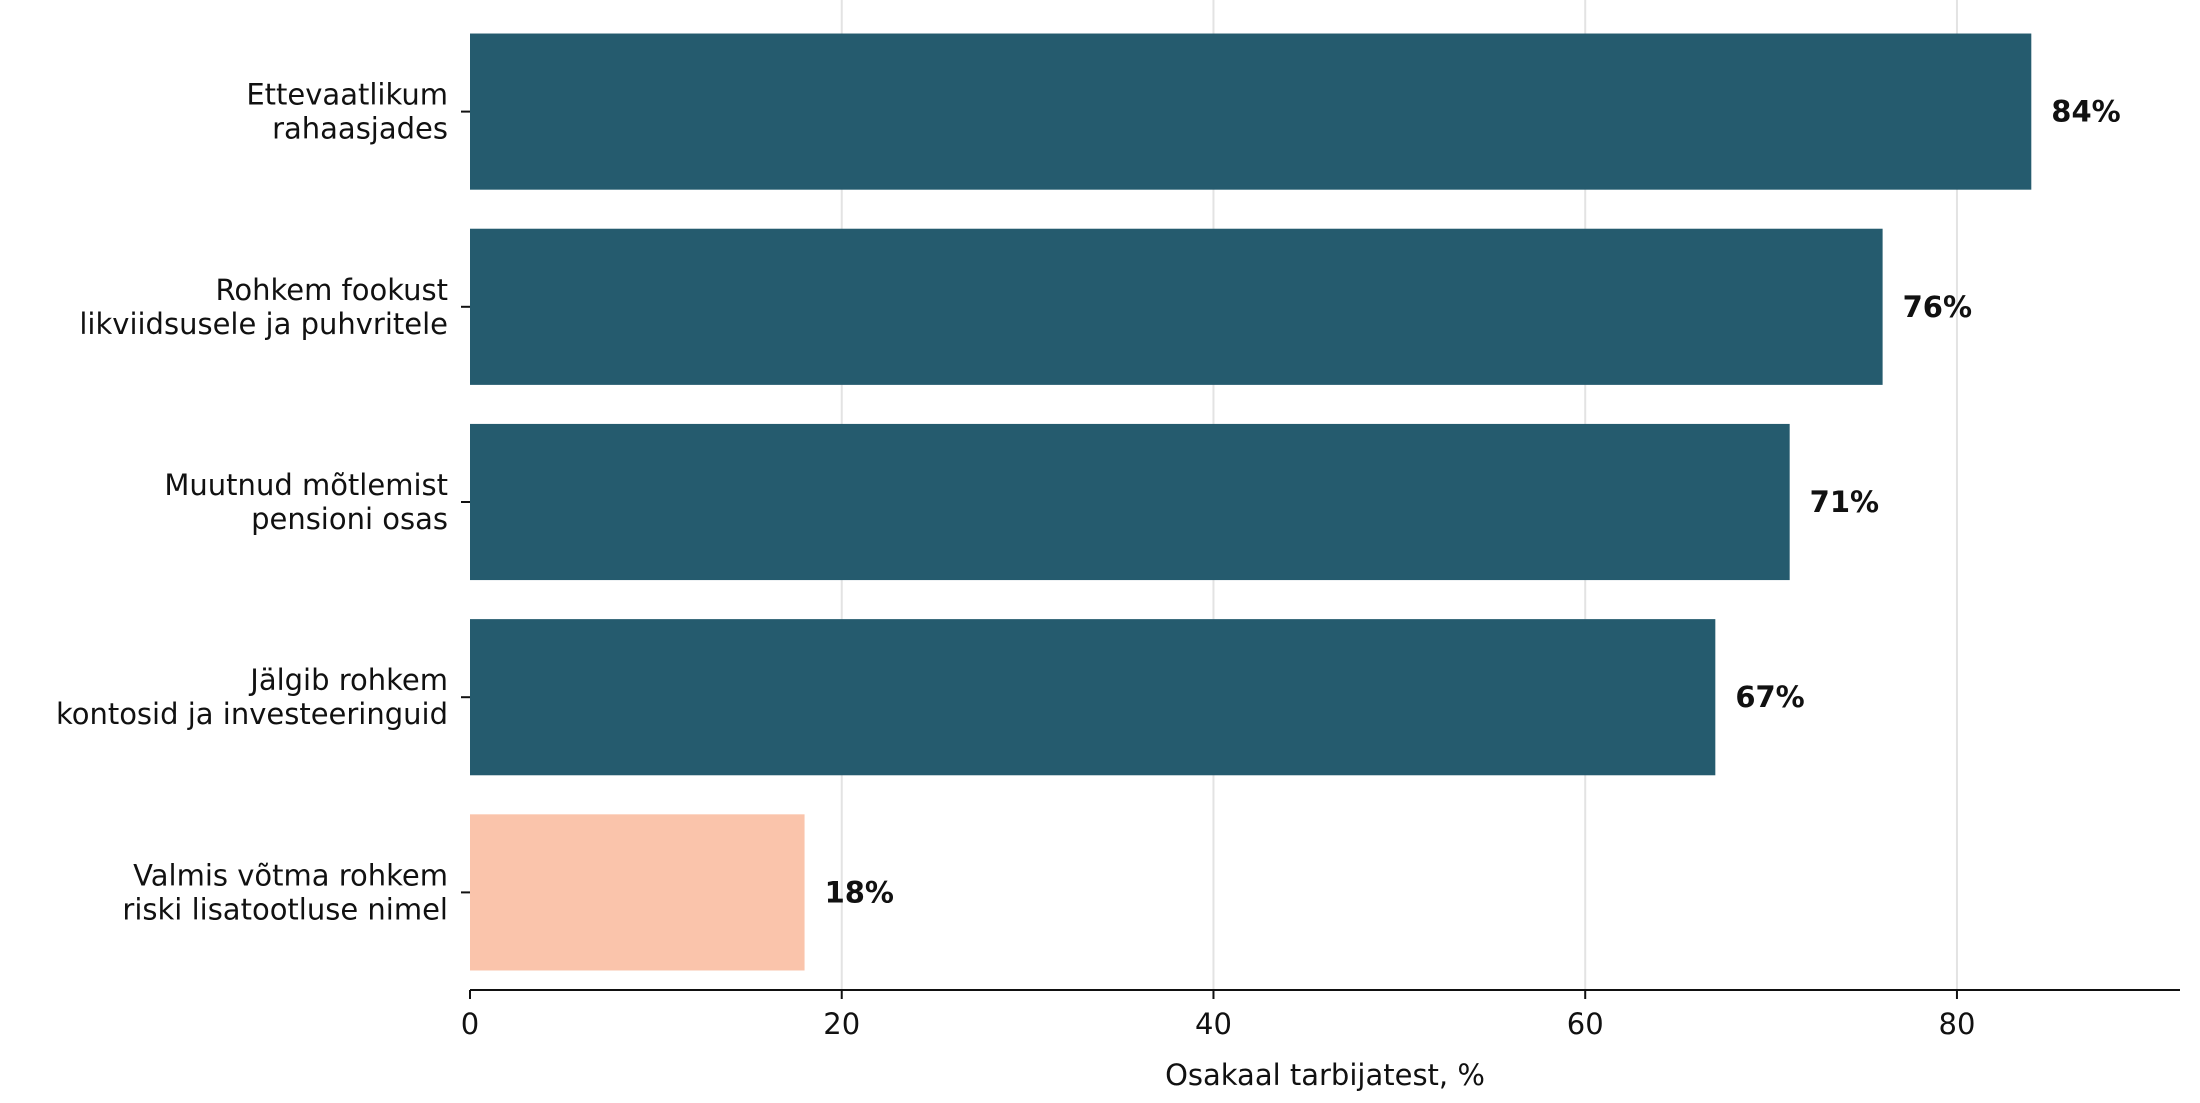 This screenshot has width=2200, height=1103. Describe the element at coordinates (360, 129) in the screenshot. I see `category-label-1-line-2: rahaasjades` at that location.